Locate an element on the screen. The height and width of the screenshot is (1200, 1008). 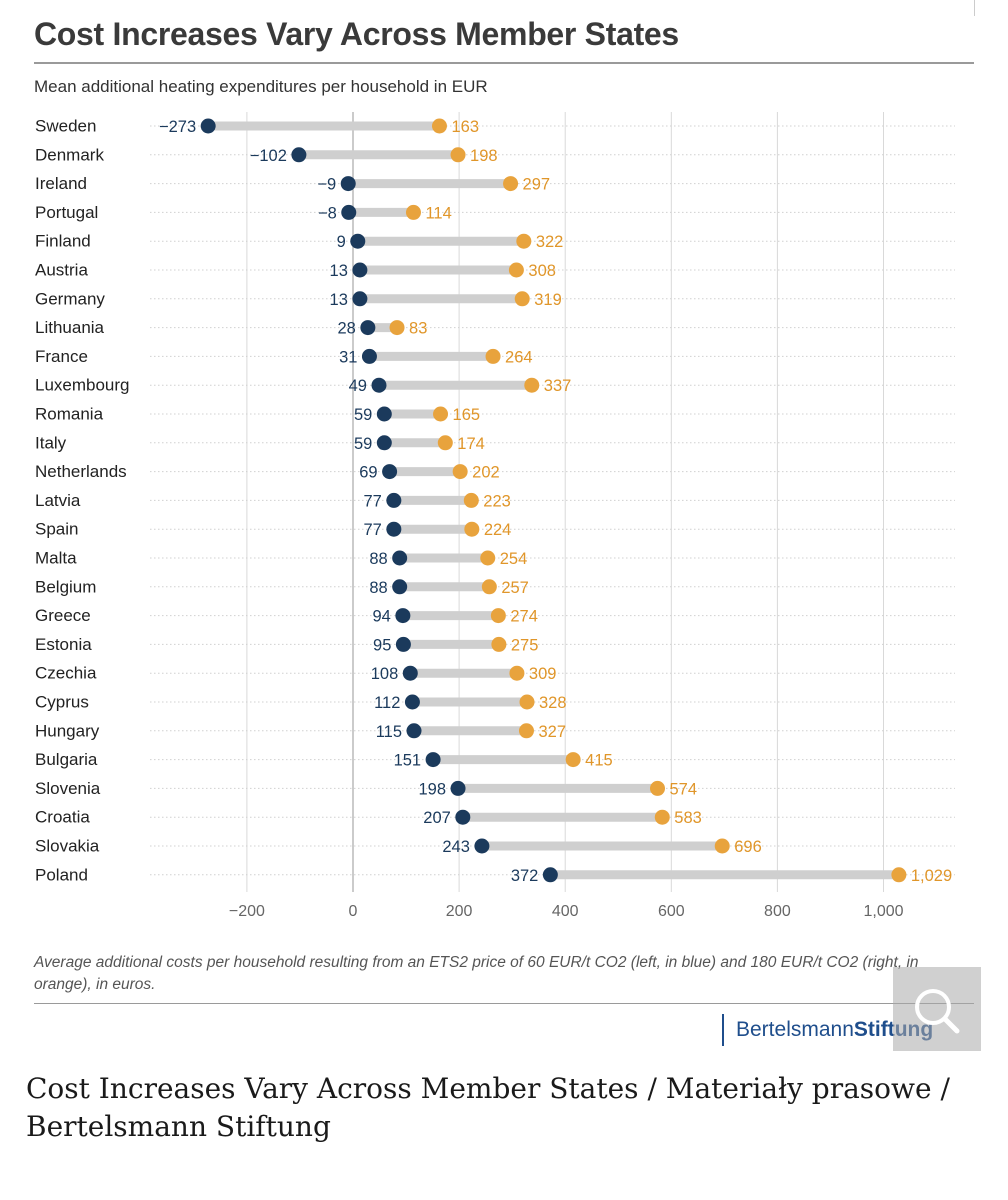
chart-title: Cost Increases Vary Across Member States is located at coordinates (356, 34).